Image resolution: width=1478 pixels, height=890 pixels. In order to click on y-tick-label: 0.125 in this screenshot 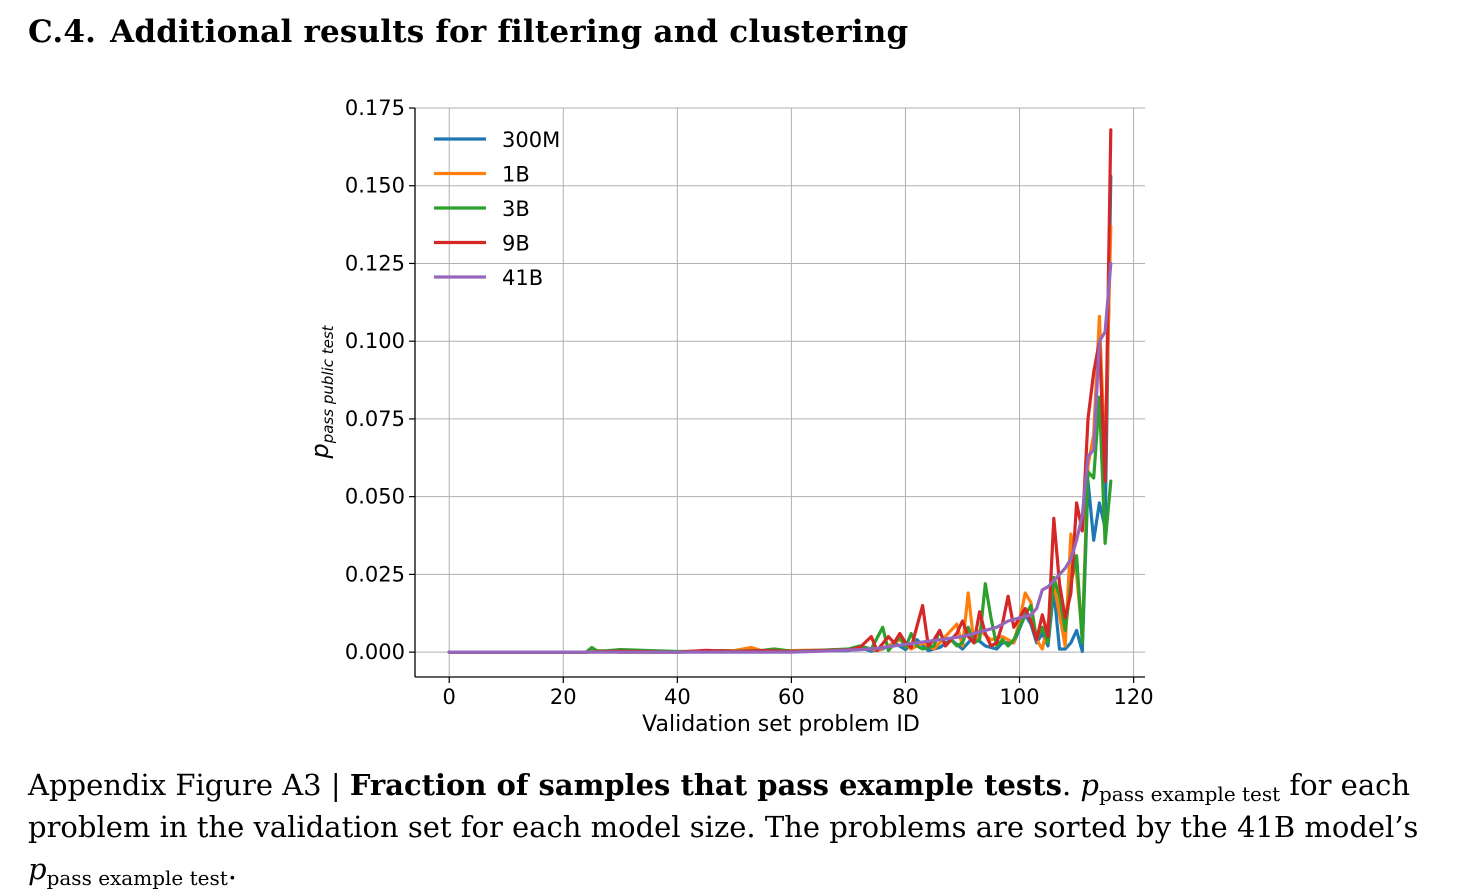, I will do `click(375, 263)`.